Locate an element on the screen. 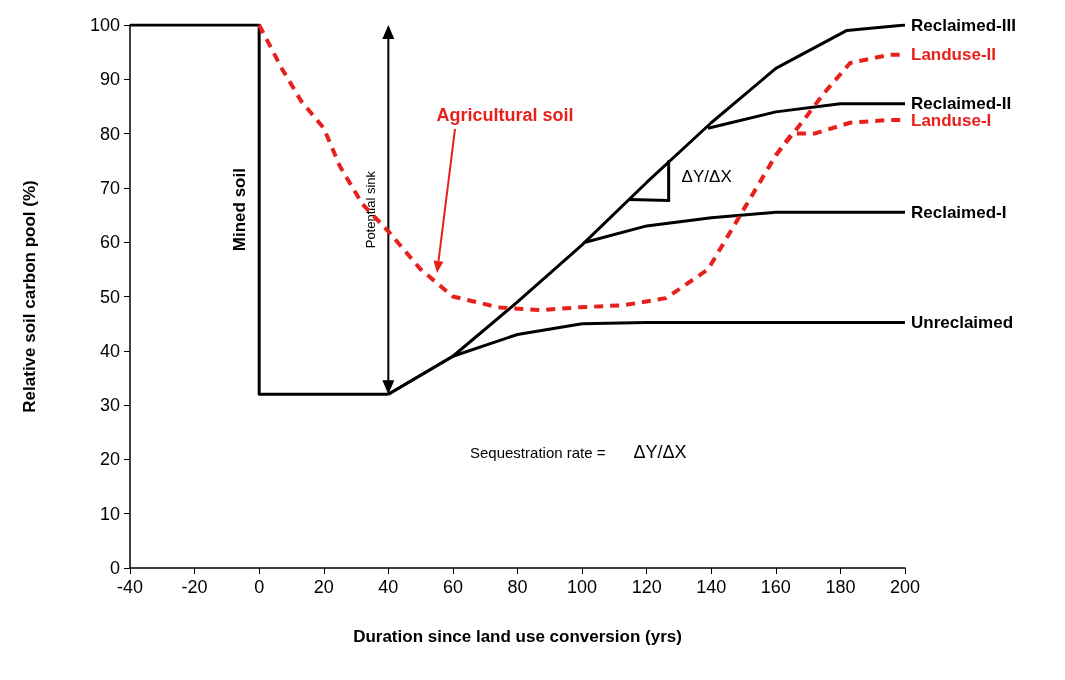  x-tick-label: 200 is located at coordinates (905, 587).